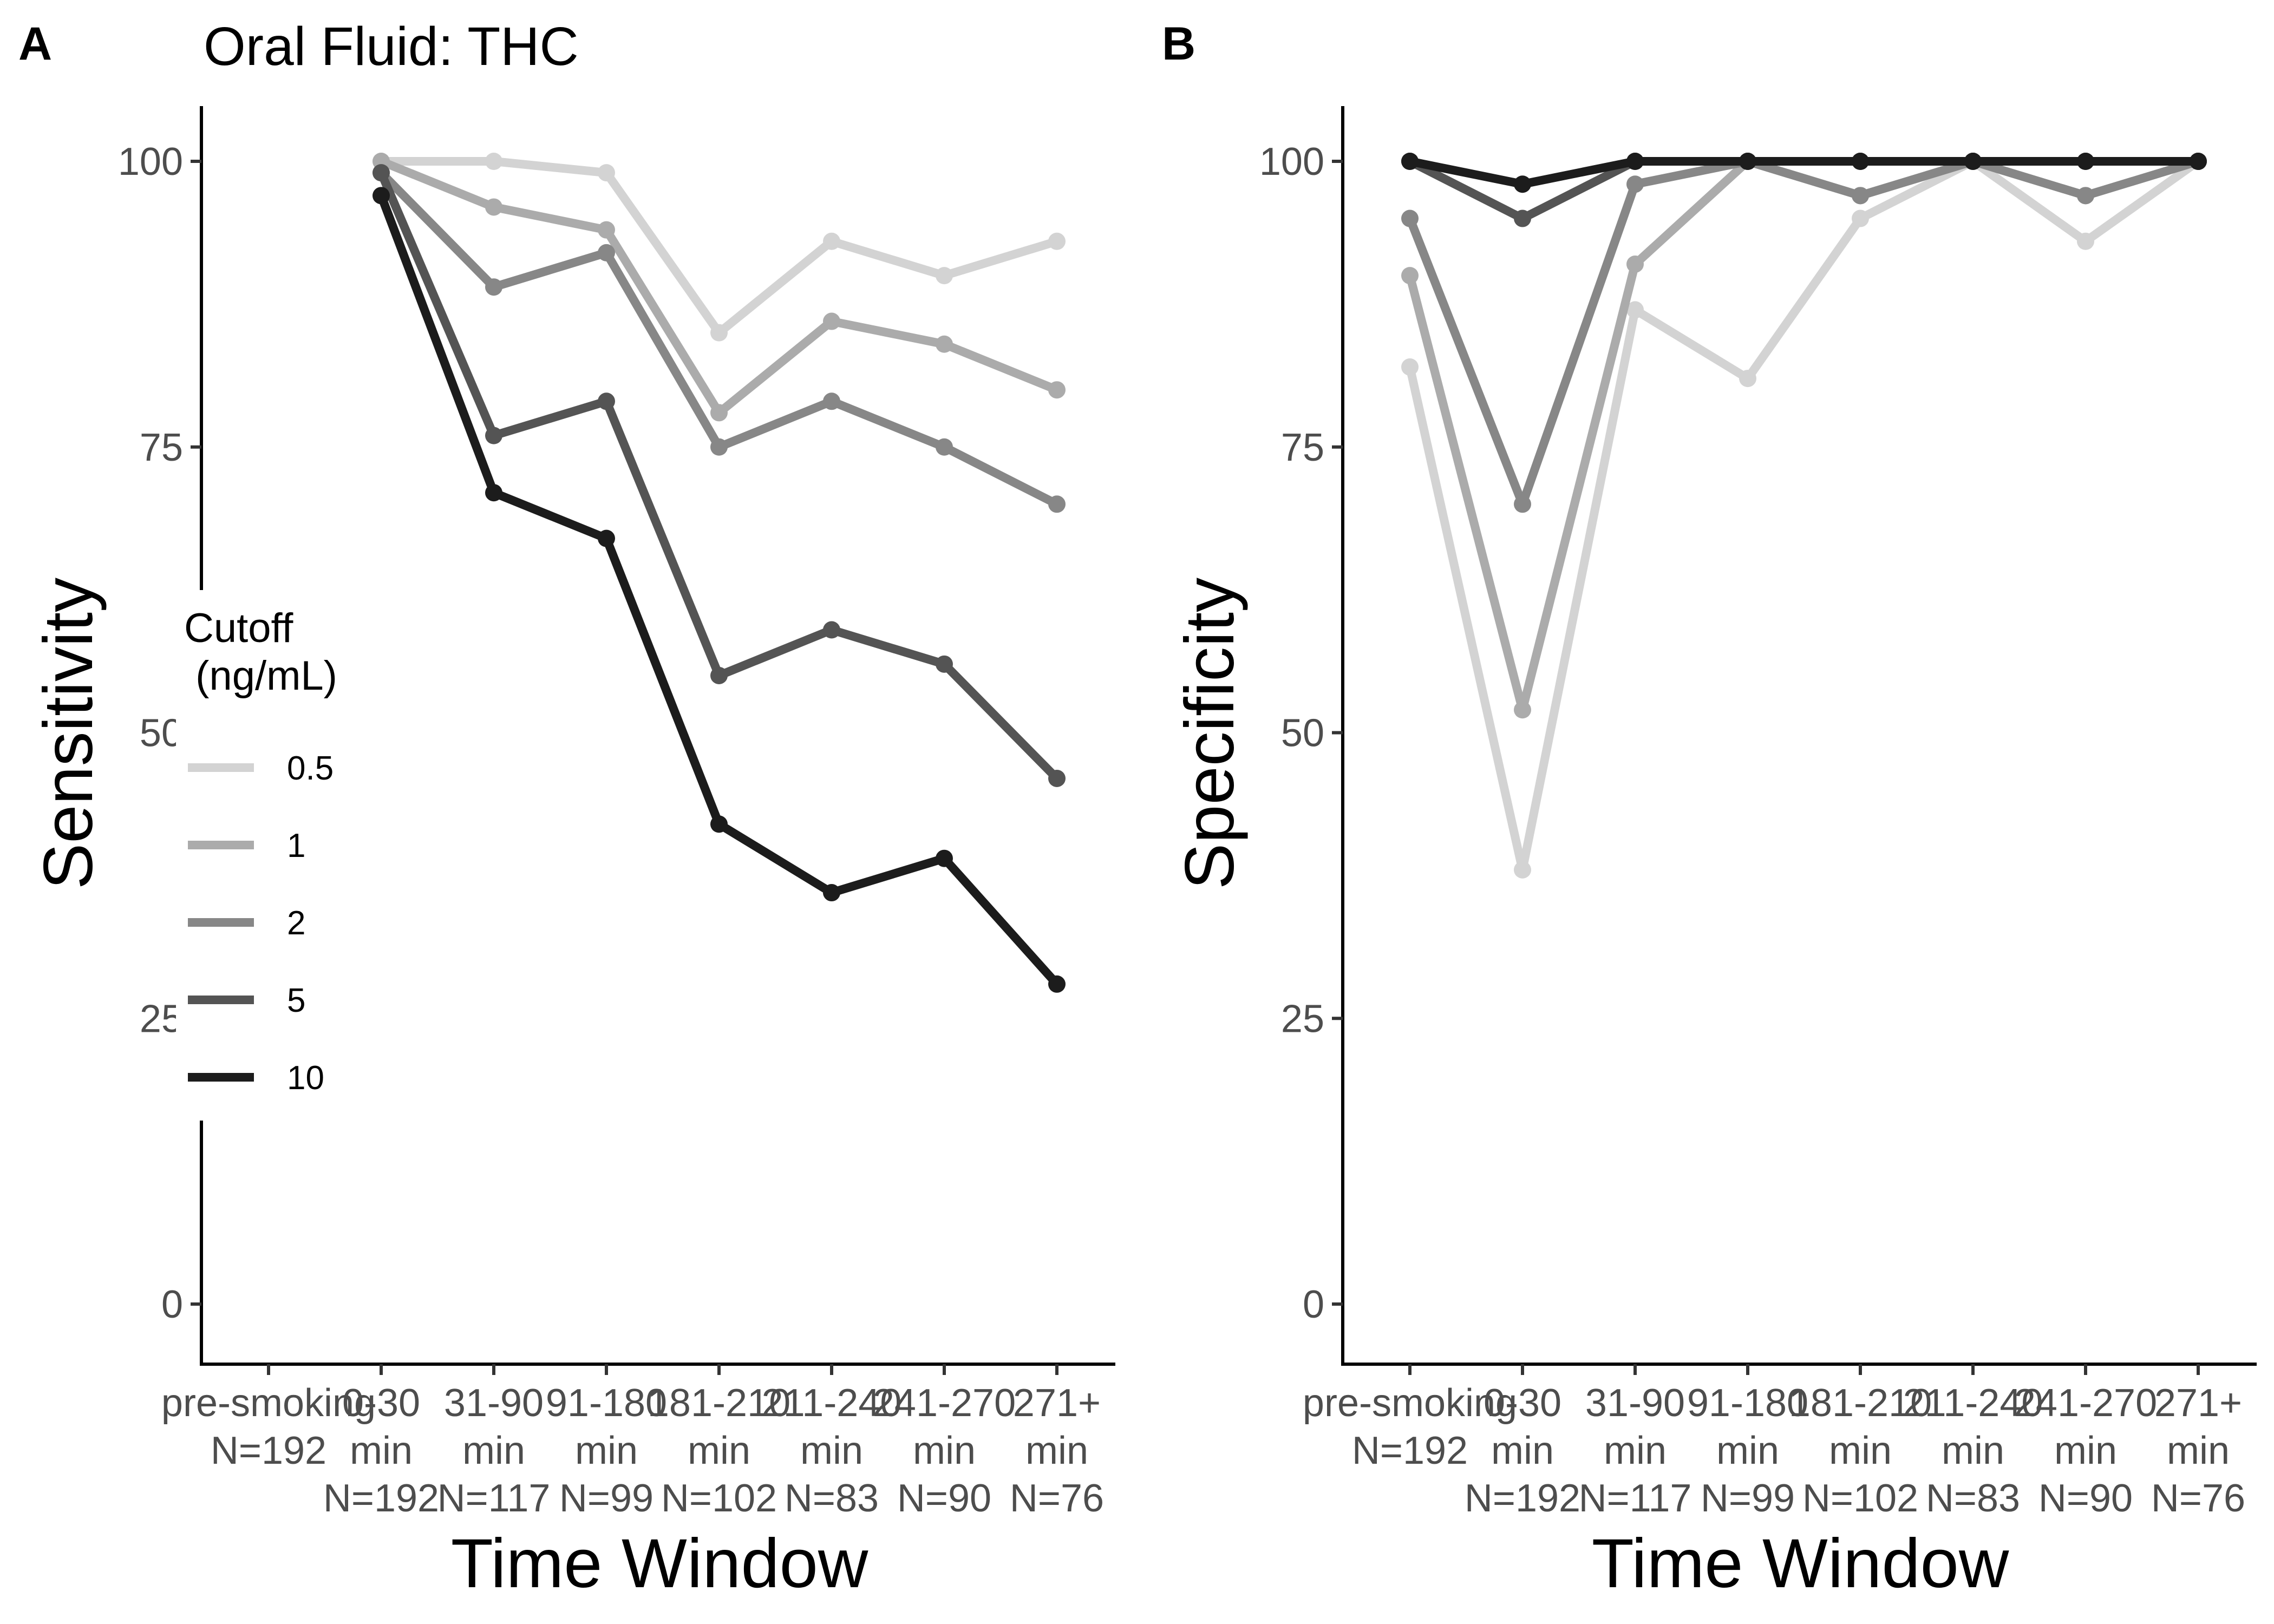 This screenshot has height=1624, width=2274. I want to click on legend-label: 2, so click(296, 923).